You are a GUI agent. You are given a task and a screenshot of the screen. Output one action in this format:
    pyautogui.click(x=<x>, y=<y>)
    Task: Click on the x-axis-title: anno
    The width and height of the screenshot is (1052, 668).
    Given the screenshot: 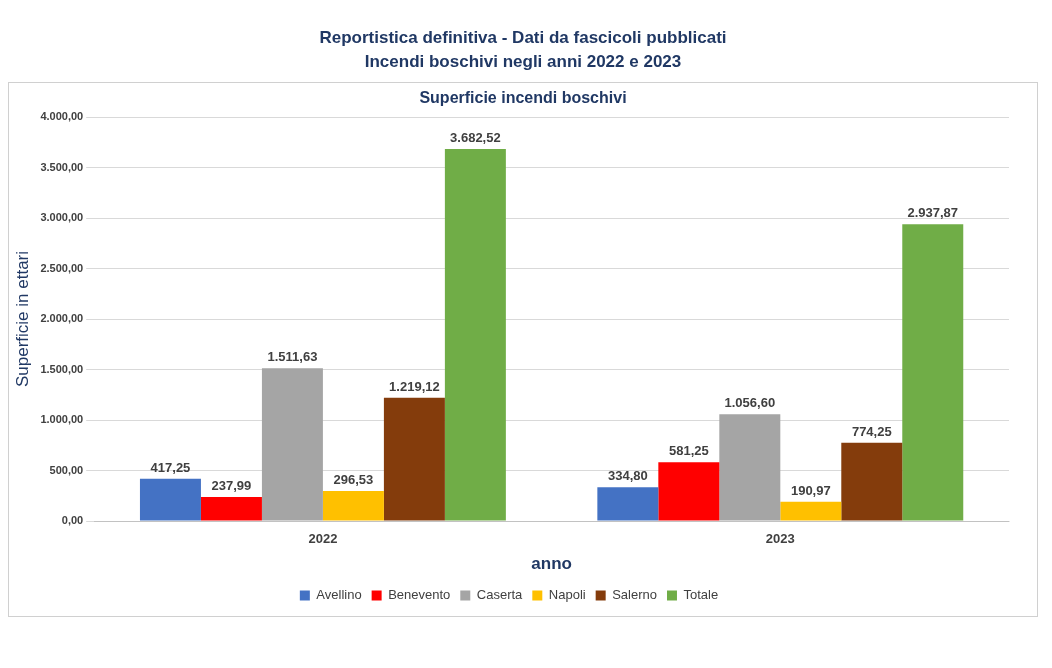 What is the action you would take?
    pyautogui.click(x=551, y=564)
    